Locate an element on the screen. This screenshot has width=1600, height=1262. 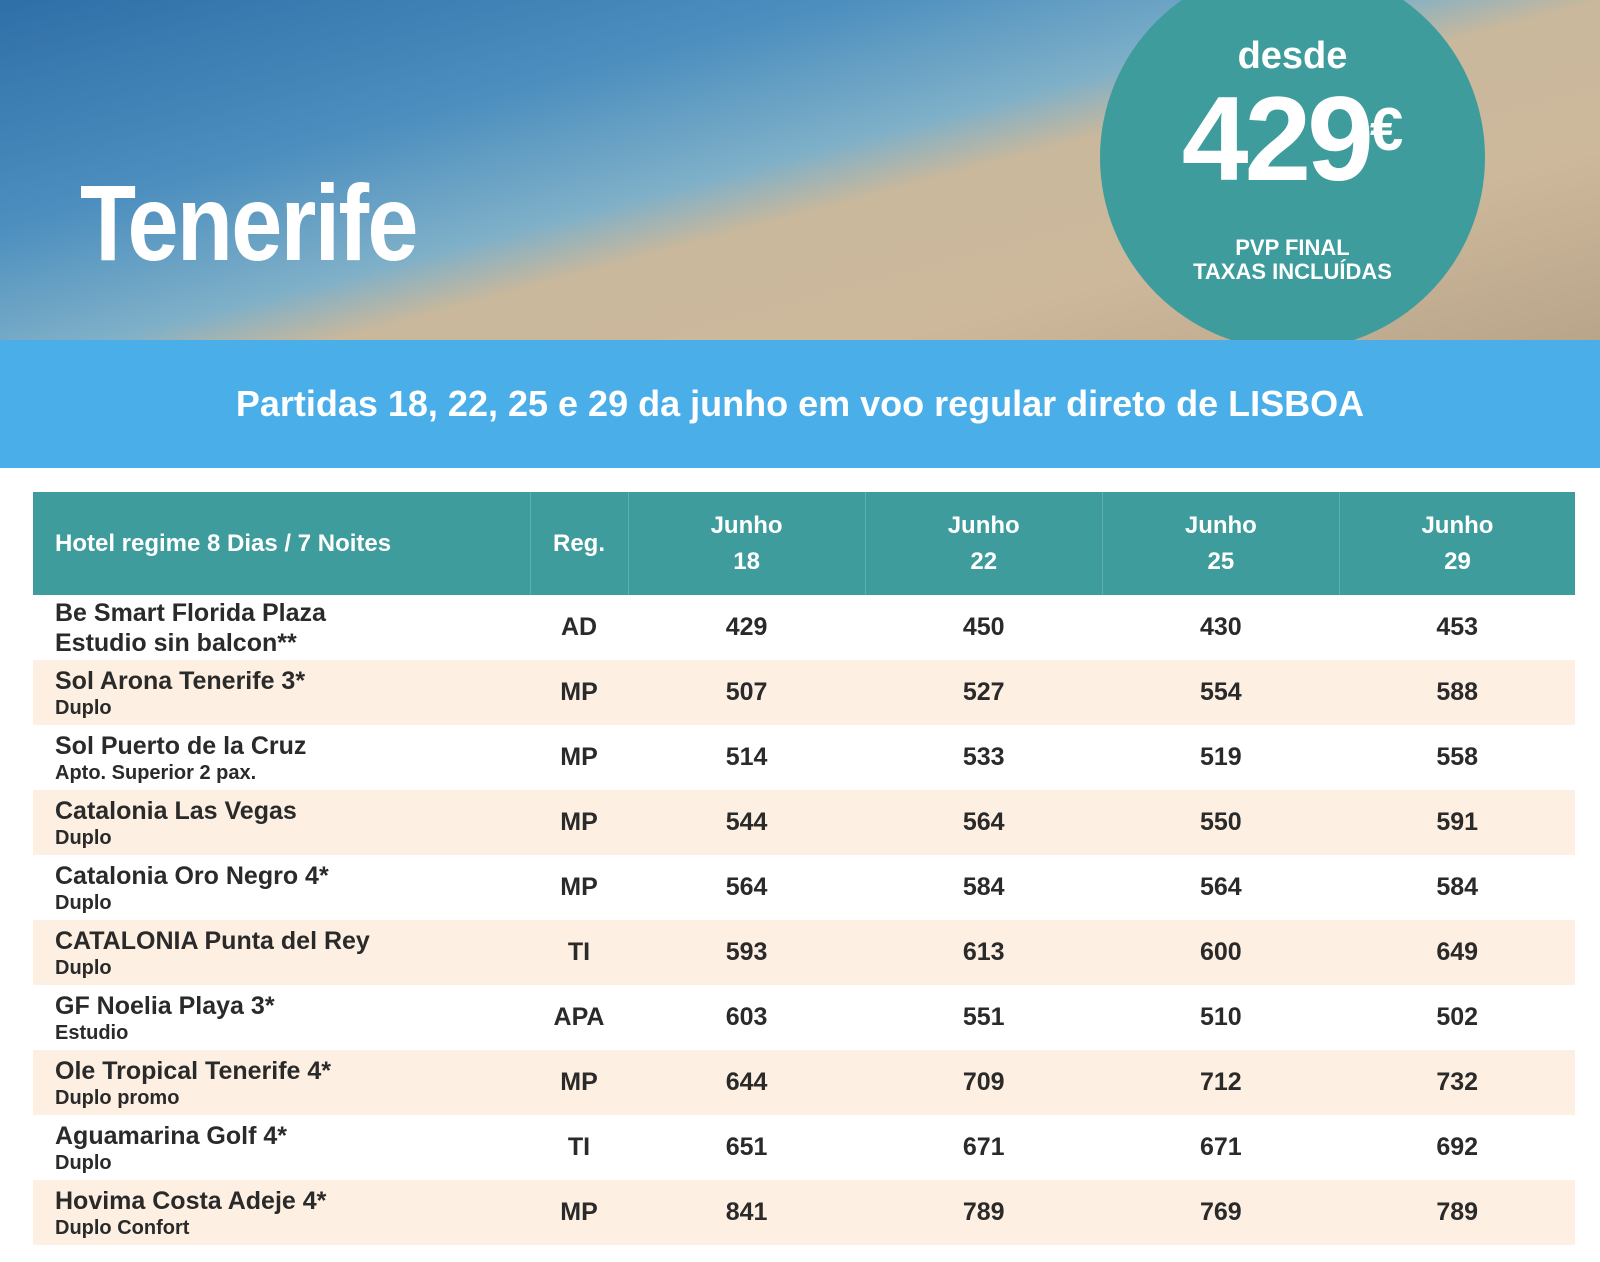
badge-price: 429€ is located at coordinates (1292, 139).